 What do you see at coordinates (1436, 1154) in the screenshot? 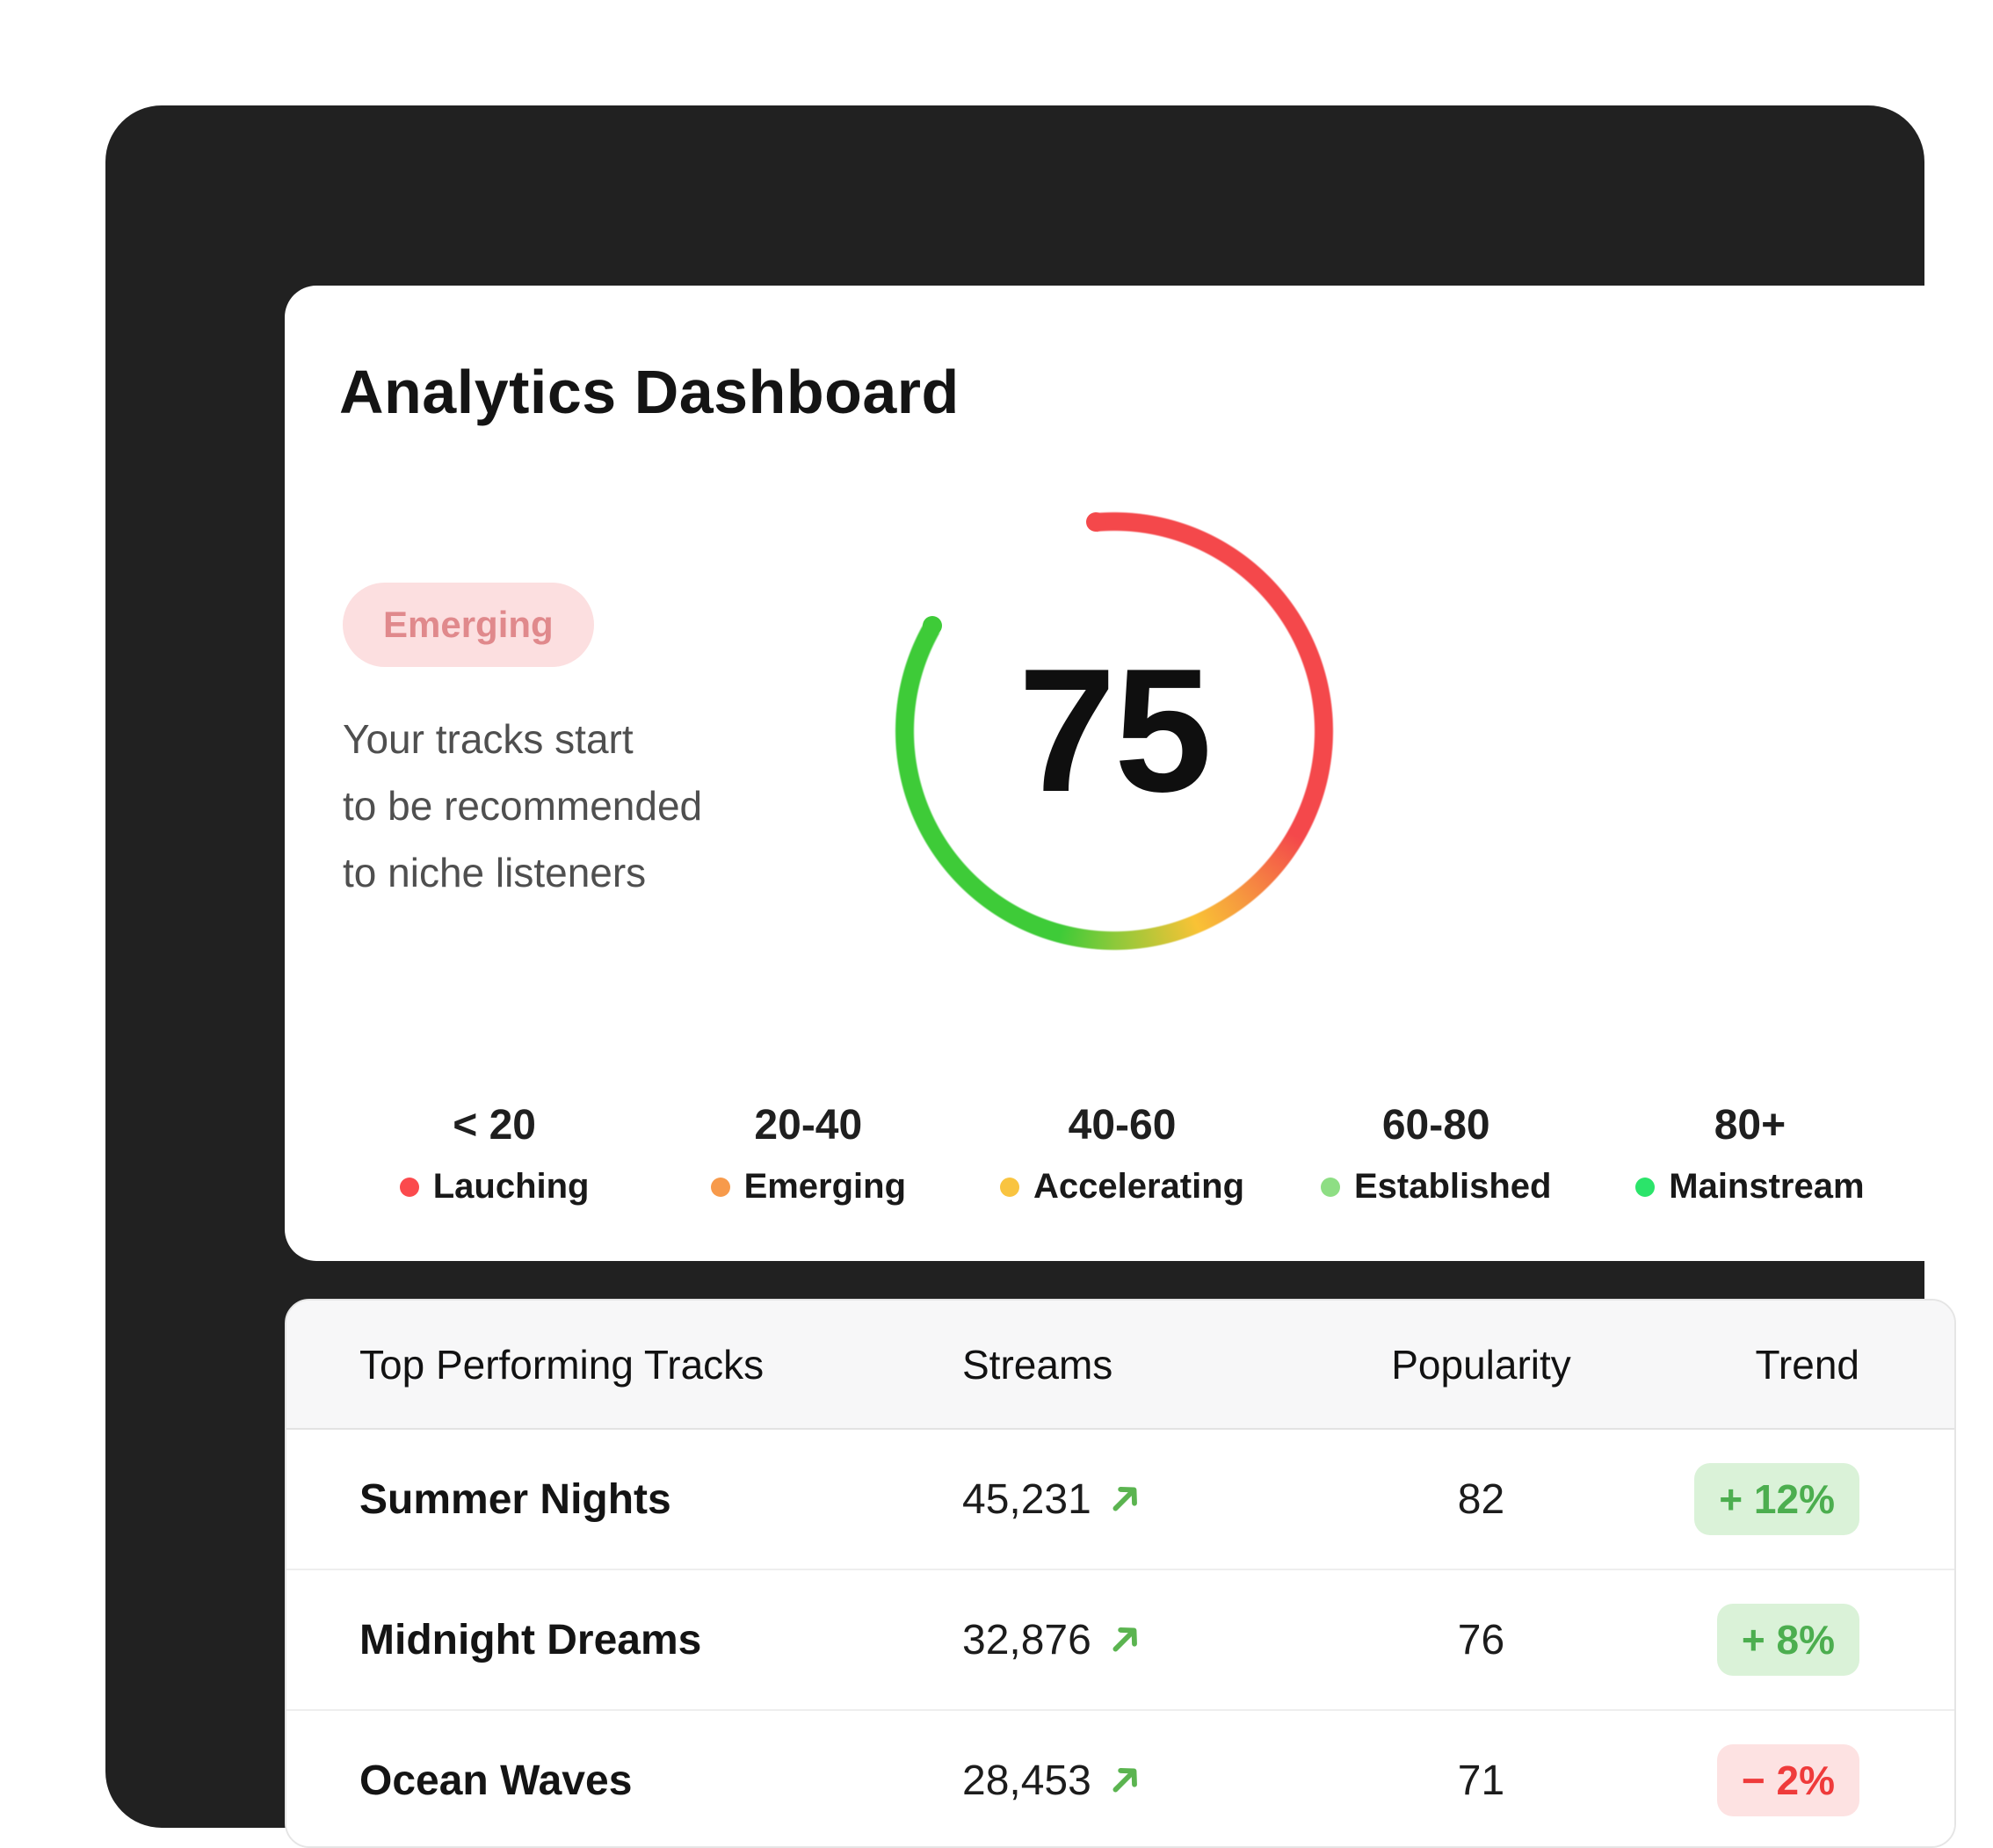
I see `legend-item-established: 60-80 Established` at bounding box center [1436, 1154].